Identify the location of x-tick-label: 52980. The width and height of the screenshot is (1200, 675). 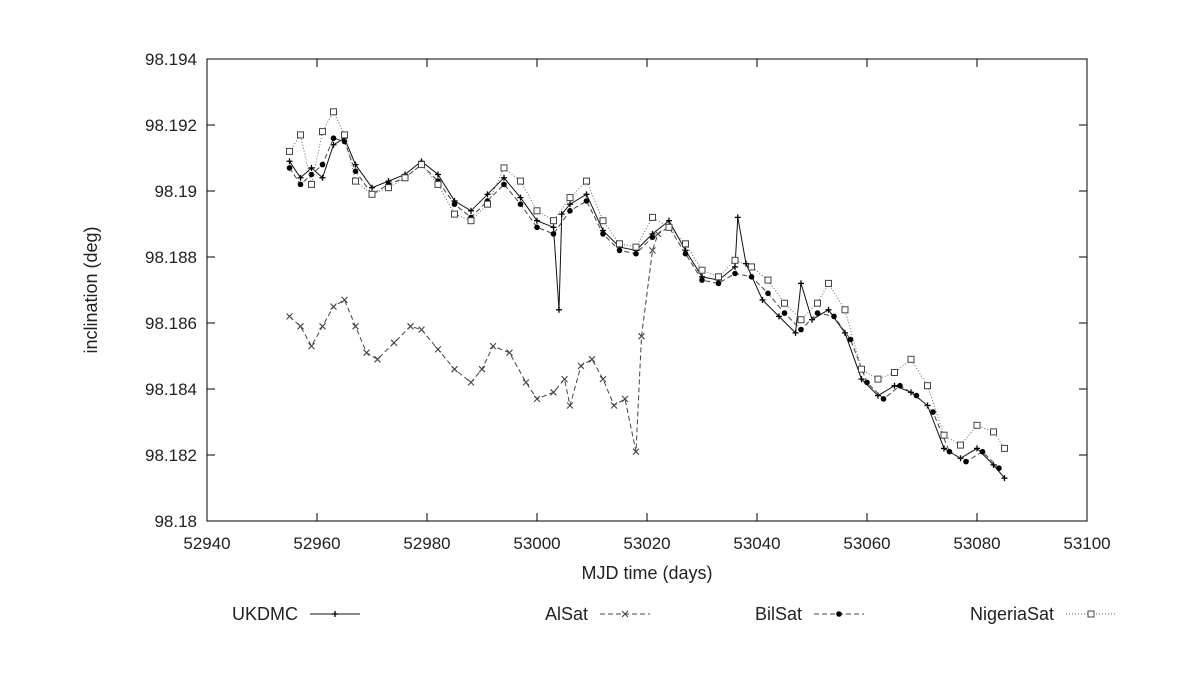
(426, 543).